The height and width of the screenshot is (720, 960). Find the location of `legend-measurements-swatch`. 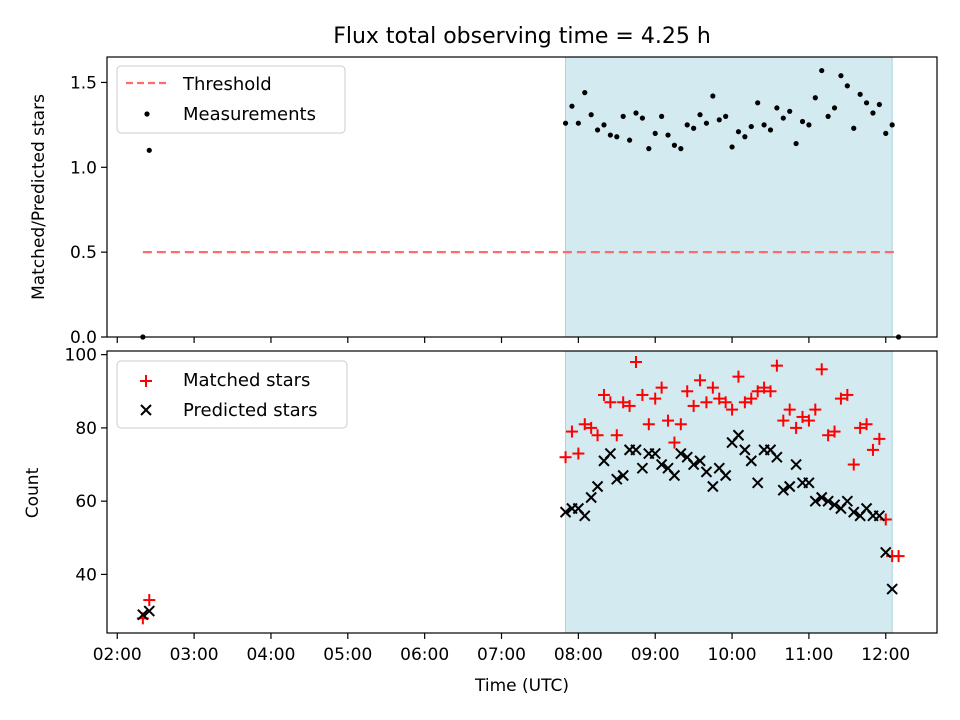

legend-measurements-swatch is located at coordinates (147, 114).